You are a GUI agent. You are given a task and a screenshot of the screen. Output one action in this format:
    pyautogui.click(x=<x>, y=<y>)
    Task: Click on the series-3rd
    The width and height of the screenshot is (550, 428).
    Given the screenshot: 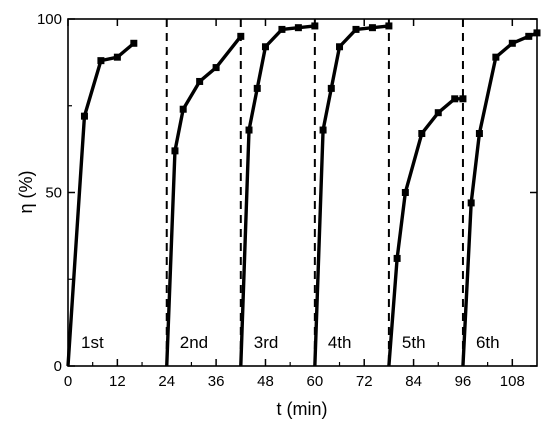 What is the action you would take?
    pyautogui.click(x=279, y=194)
    